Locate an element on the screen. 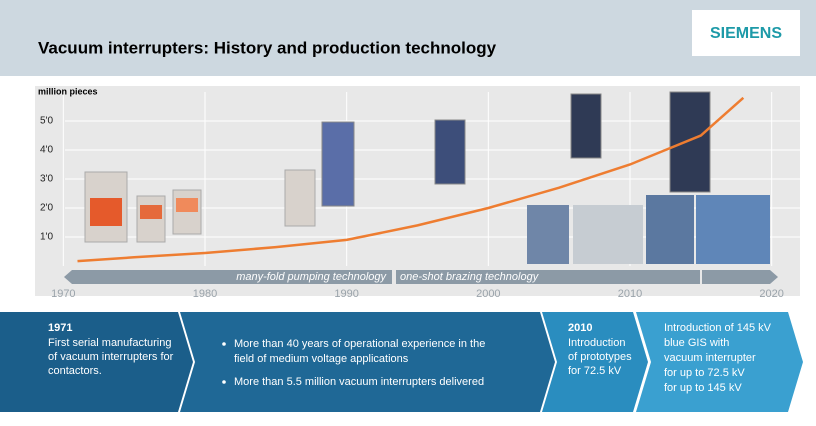 The image size is (816, 426). y-tick-label: 5'0 is located at coordinates (46, 121).